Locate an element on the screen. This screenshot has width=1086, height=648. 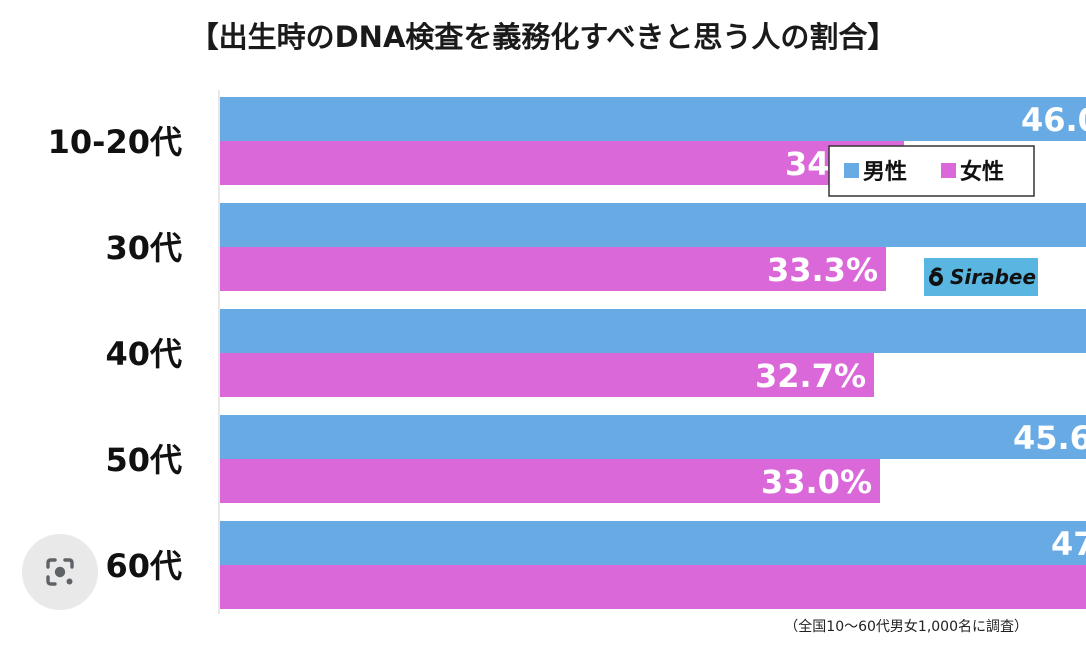
image-search-icon is located at coordinates (60, 572).